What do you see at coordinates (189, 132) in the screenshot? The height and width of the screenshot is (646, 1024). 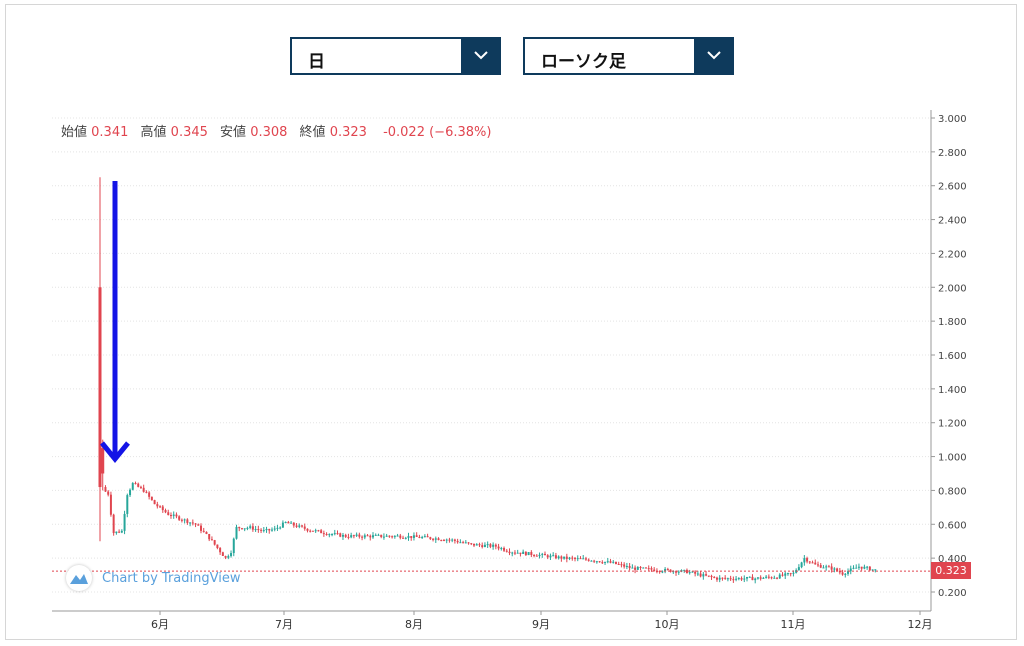 I see `high-value: 0.345` at bounding box center [189, 132].